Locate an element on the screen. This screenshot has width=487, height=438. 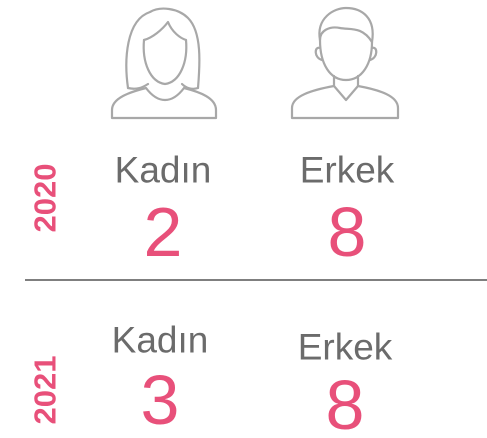
man-icon is located at coordinates (345, 63).